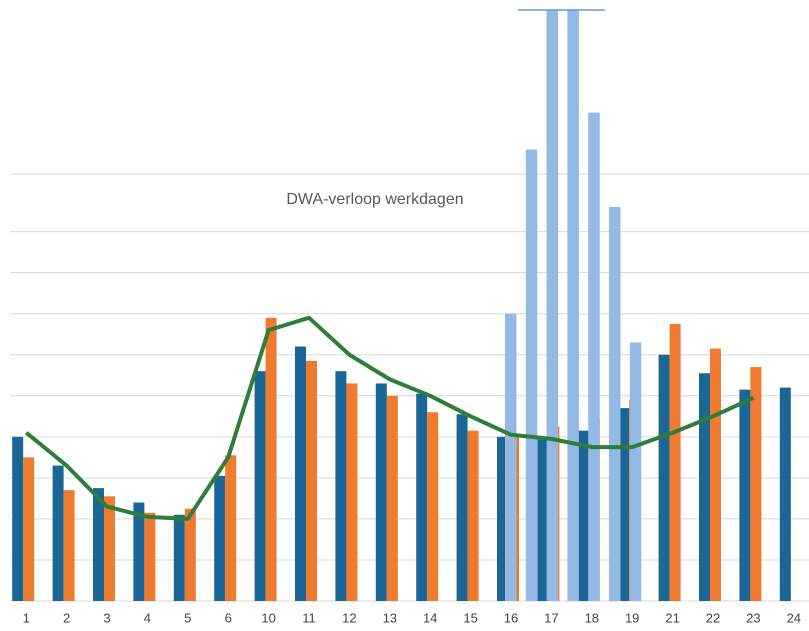  I want to click on x-tick-label: 11, so click(309, 617).